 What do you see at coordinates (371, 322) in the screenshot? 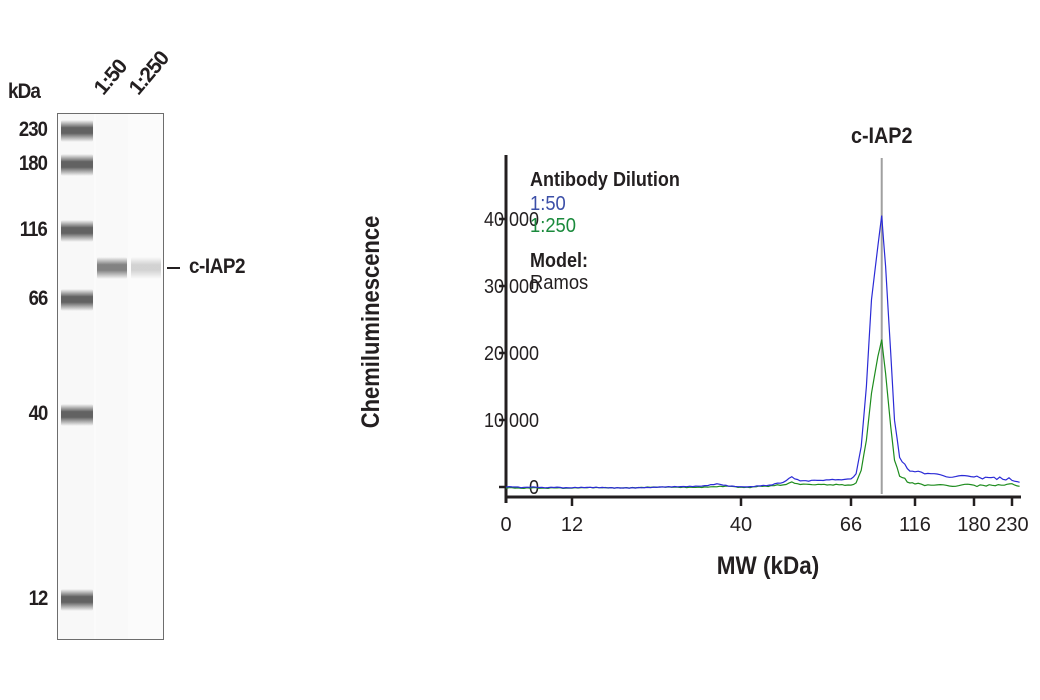
I see `y-axis-label: Chemiluminescence` at bounding box center [371, 322].